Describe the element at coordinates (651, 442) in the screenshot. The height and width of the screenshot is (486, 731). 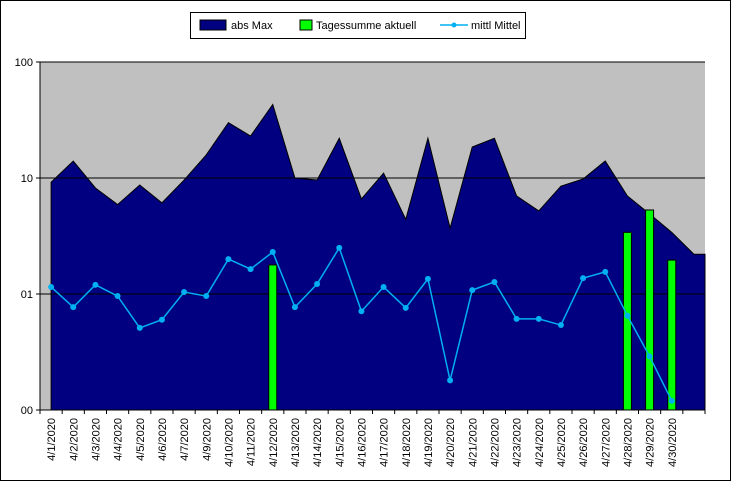
I see `x-tick-label: 4/29/2020` at that location.